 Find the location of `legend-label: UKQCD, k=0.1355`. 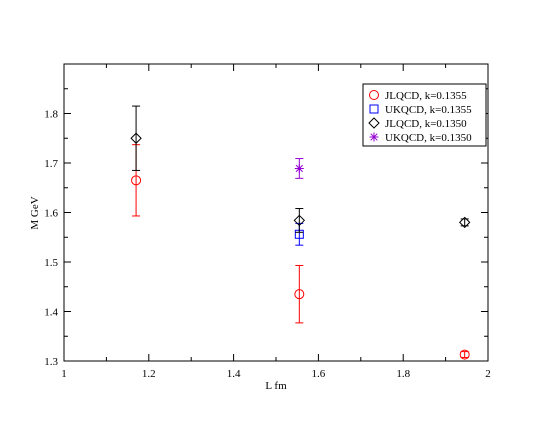

legend-label: UKQCD, k=0.1355 is located at coordinates (428, 110).